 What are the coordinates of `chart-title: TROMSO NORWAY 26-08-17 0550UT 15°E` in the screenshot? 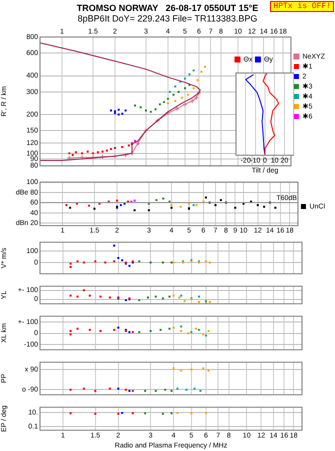 It's located at (167, 7).